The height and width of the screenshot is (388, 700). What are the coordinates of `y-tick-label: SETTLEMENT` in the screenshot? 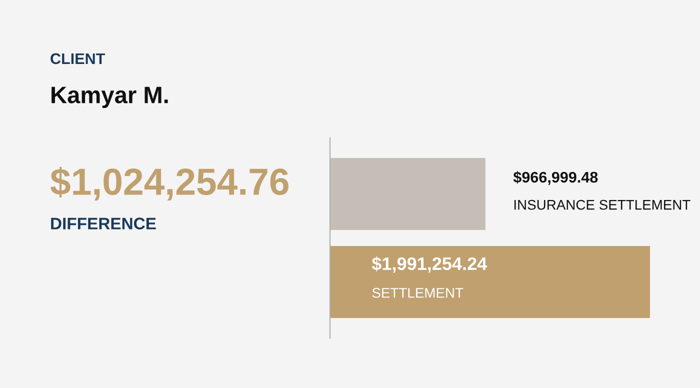 It's located at (418, 293).